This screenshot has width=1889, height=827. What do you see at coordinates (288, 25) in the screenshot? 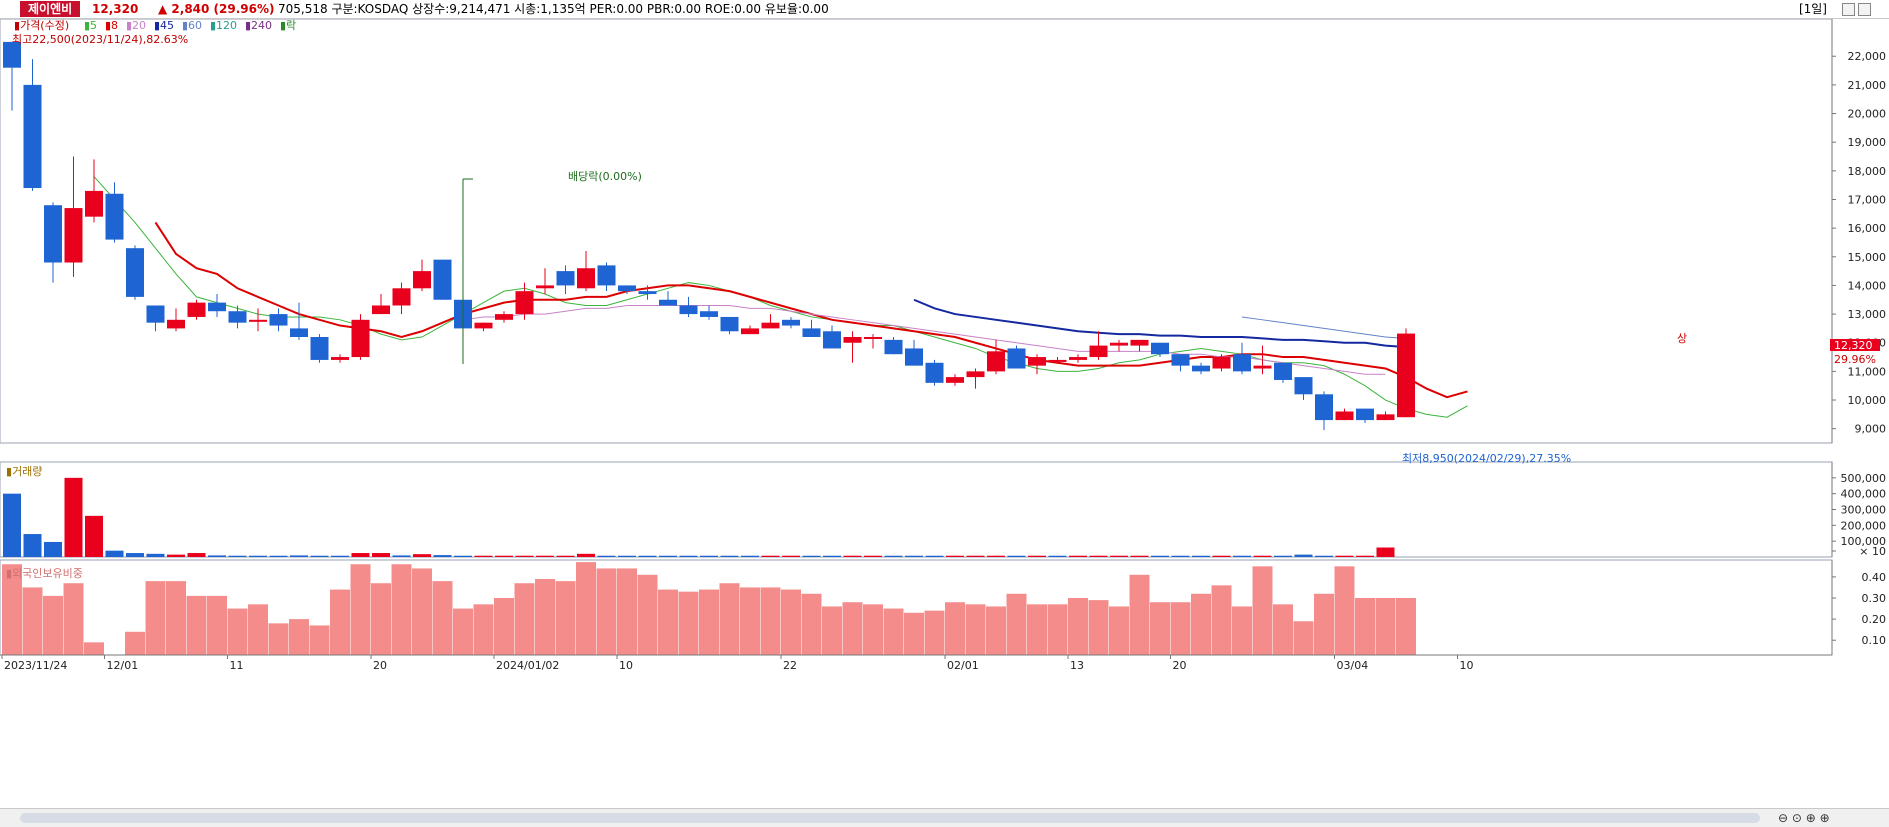
I see `ma-legend-extra: ▮락` at bounding box center [288, 25].